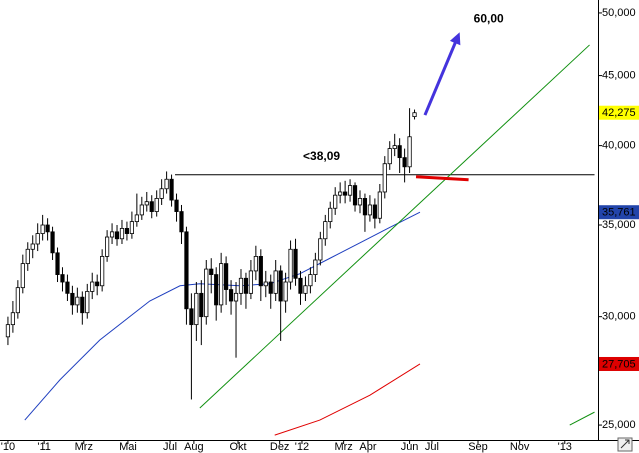  I want to click on x-tick-label: Sep, so click(478, 447).